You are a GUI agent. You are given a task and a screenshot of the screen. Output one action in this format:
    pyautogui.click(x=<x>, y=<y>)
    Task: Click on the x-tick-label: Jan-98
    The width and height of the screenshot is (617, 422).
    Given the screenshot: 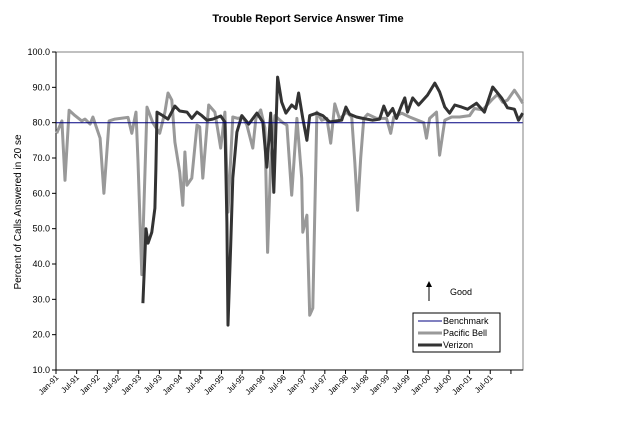 What is the action you would take?
    pyautogui.click(x=338, y=385)
    